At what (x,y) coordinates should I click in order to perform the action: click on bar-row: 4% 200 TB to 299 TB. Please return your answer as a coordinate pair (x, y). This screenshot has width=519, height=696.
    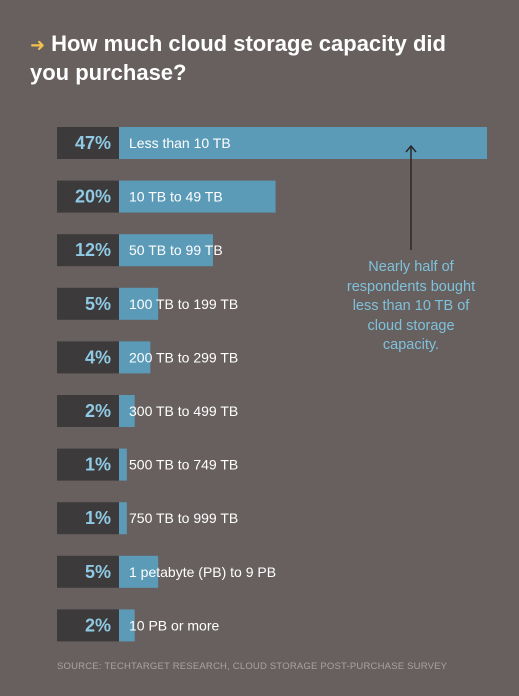
    Looking at the image, I should click on (147, 357).